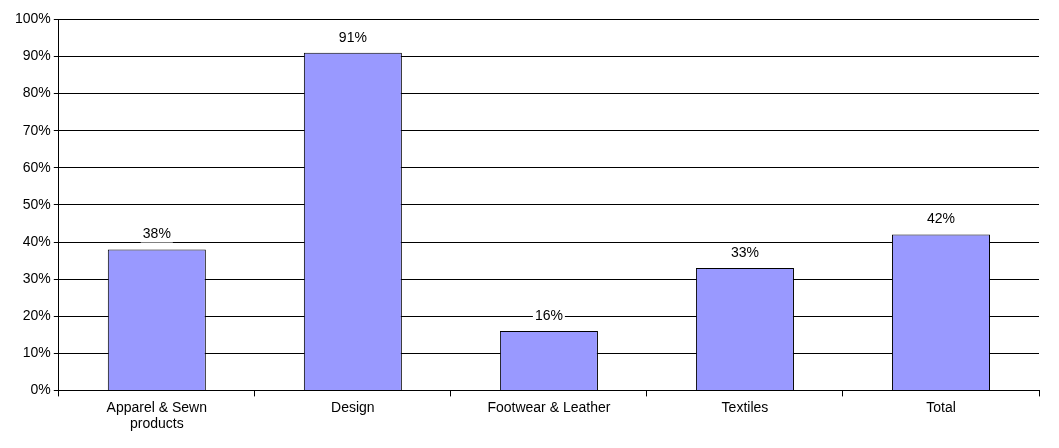 This screenshot has height=448, width=1059. What do you see at coordinates (156, 233) in the screenshot?
I see `data-label: 38%` at bounding box center [156, 233].